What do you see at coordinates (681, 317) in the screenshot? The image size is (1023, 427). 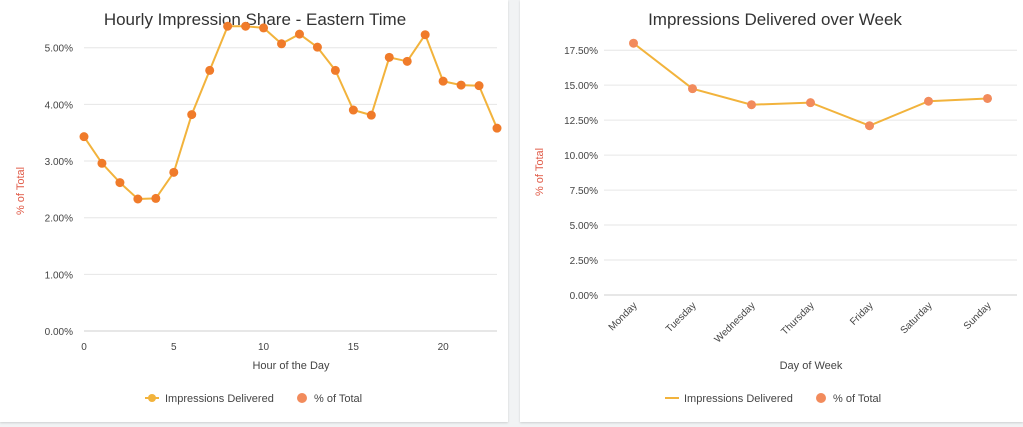 I see `x-tick-label: Tuesday` at bounding box center [681, 317].